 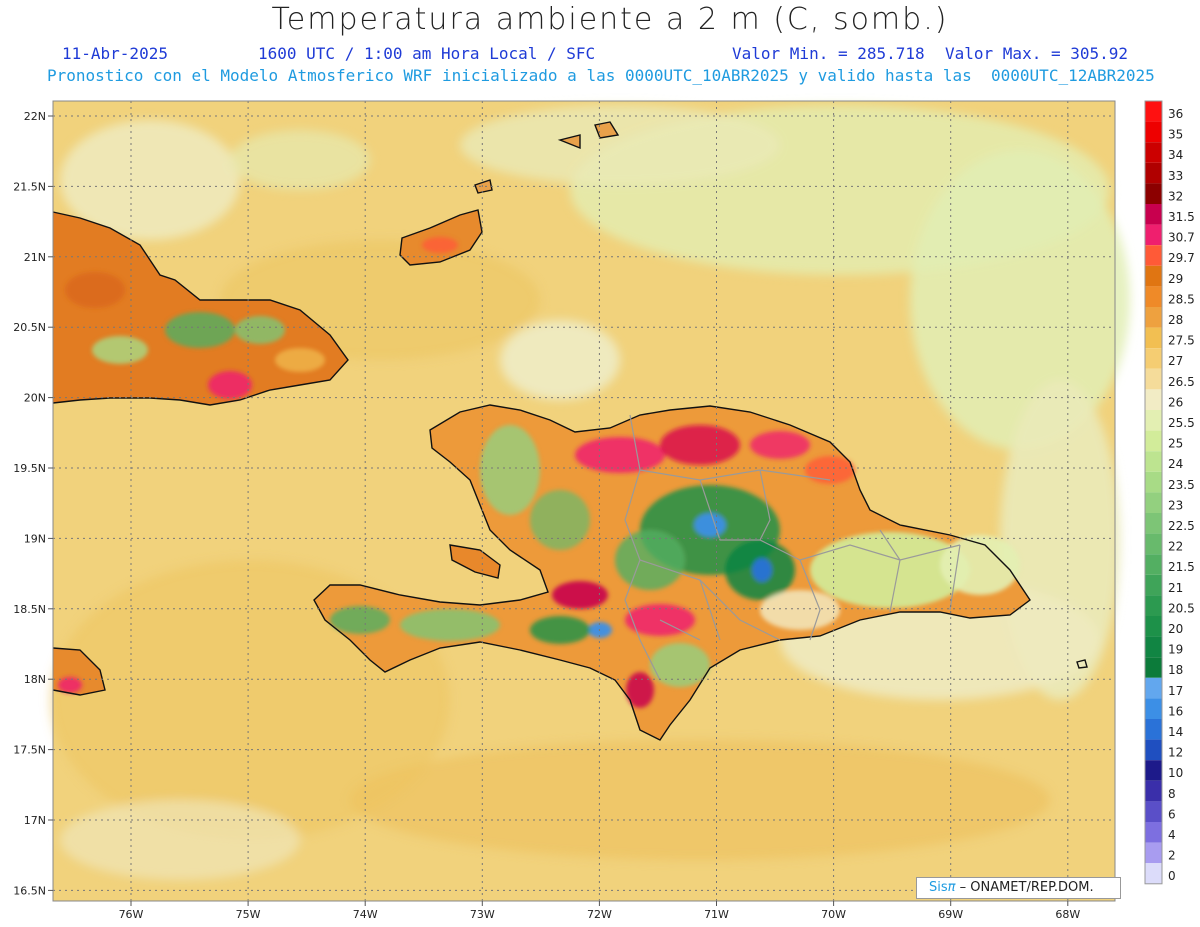 I want to click on legend-label: 29, so click(x=1175, y=279).